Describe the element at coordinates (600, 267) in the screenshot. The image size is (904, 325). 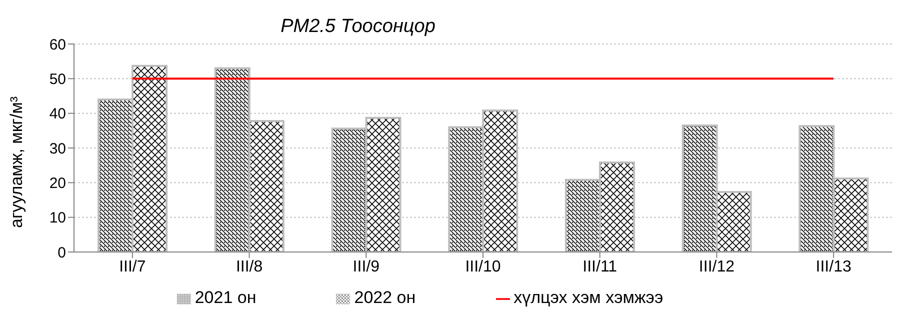
I see `x-tick-label: III/11` at that location.